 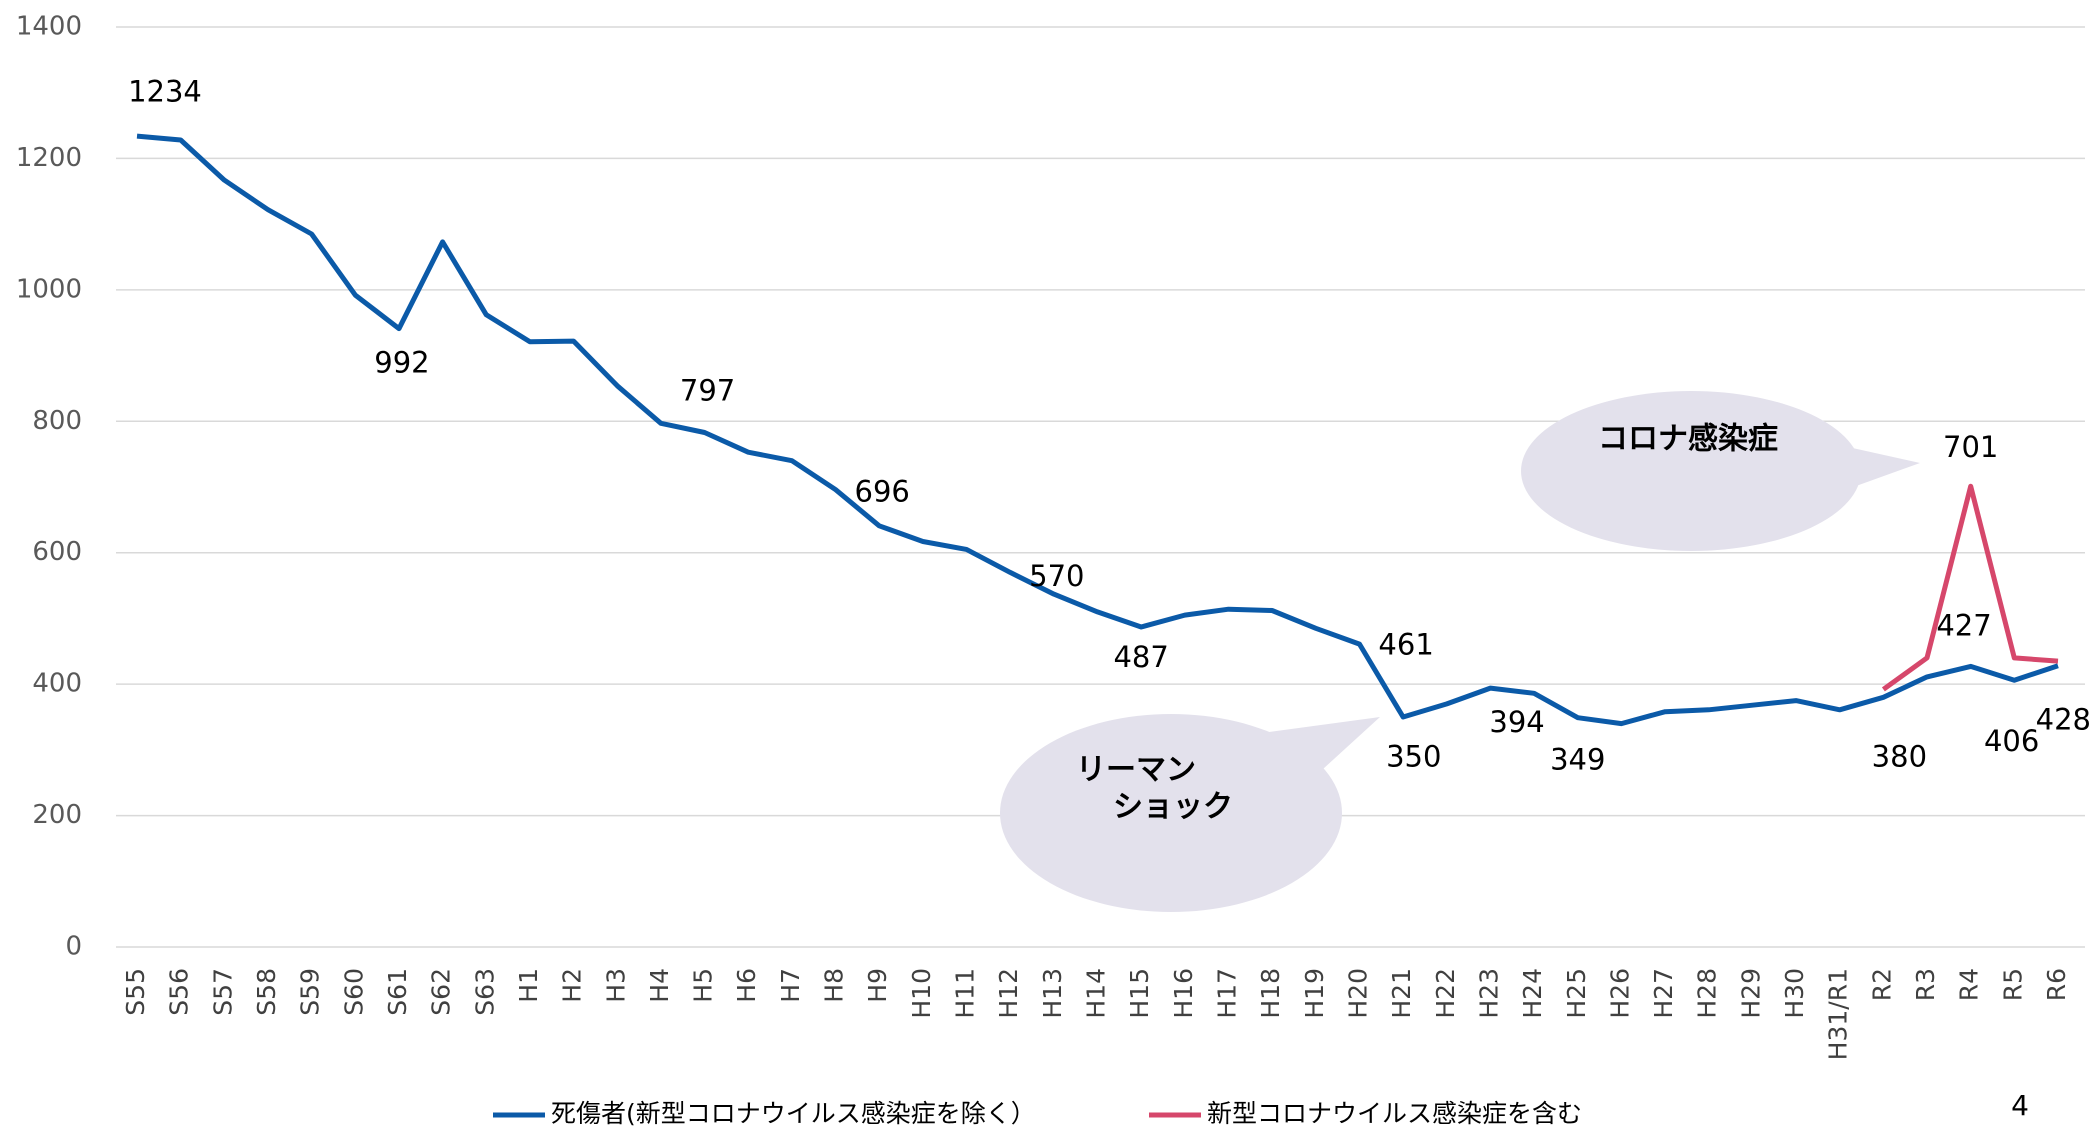 I want to click on x-tick-label: H9, so click(x=877, y=985).